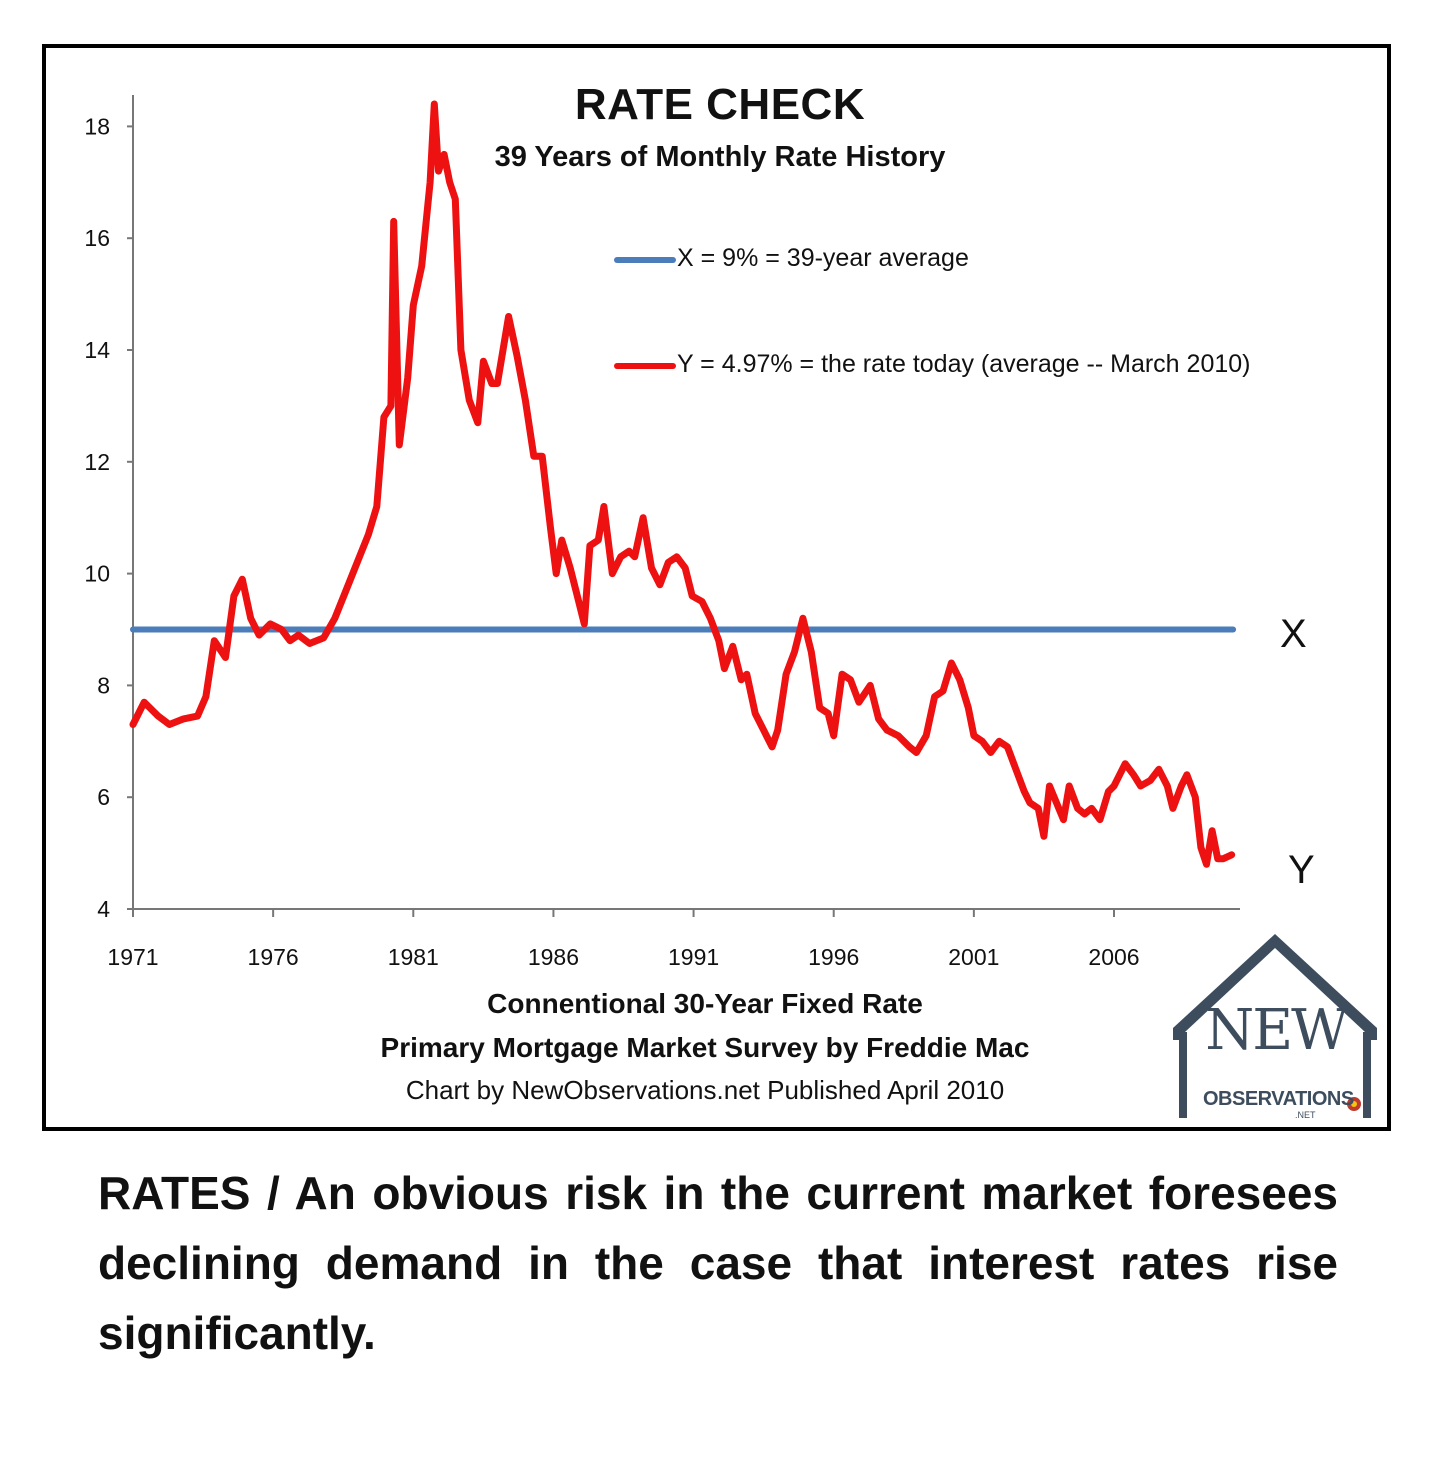 The width and height of the screenshot is (1437, 1472). What do you see at coordinates (97, 126) in the screenshot?
I see `y-tick-label: 18` at bounding box center [97, 126].